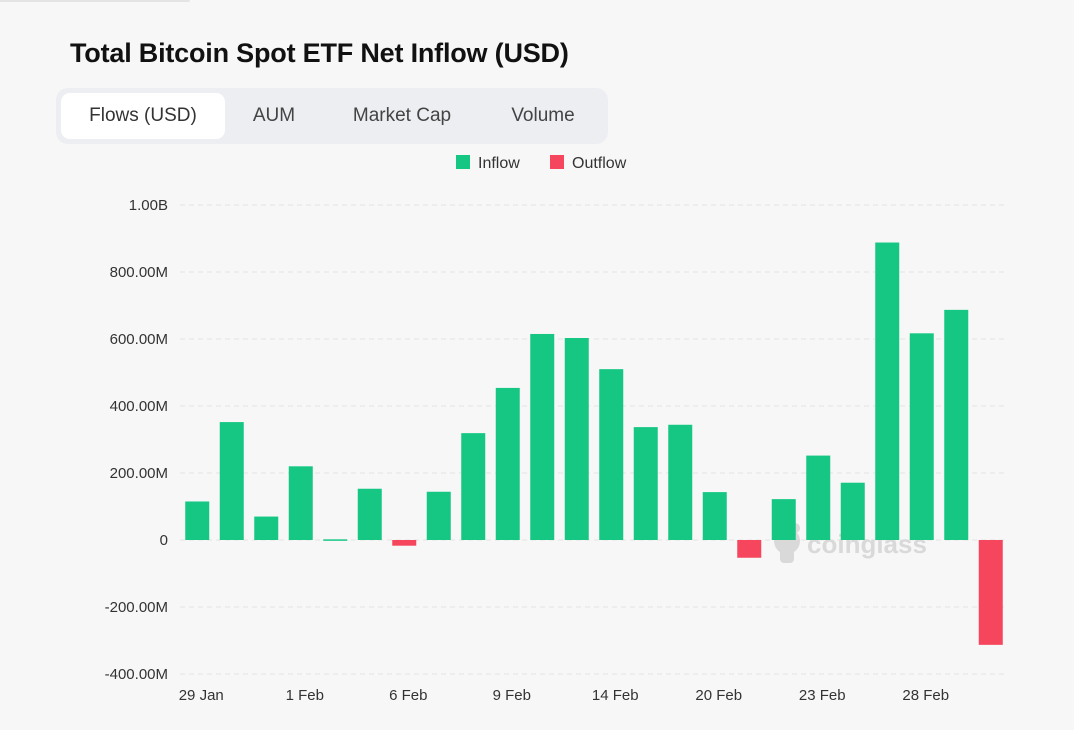 The height and width of the screenshot is (730, 1074). I want to click on tab-flows: Flows (USD), so click(143, 116).